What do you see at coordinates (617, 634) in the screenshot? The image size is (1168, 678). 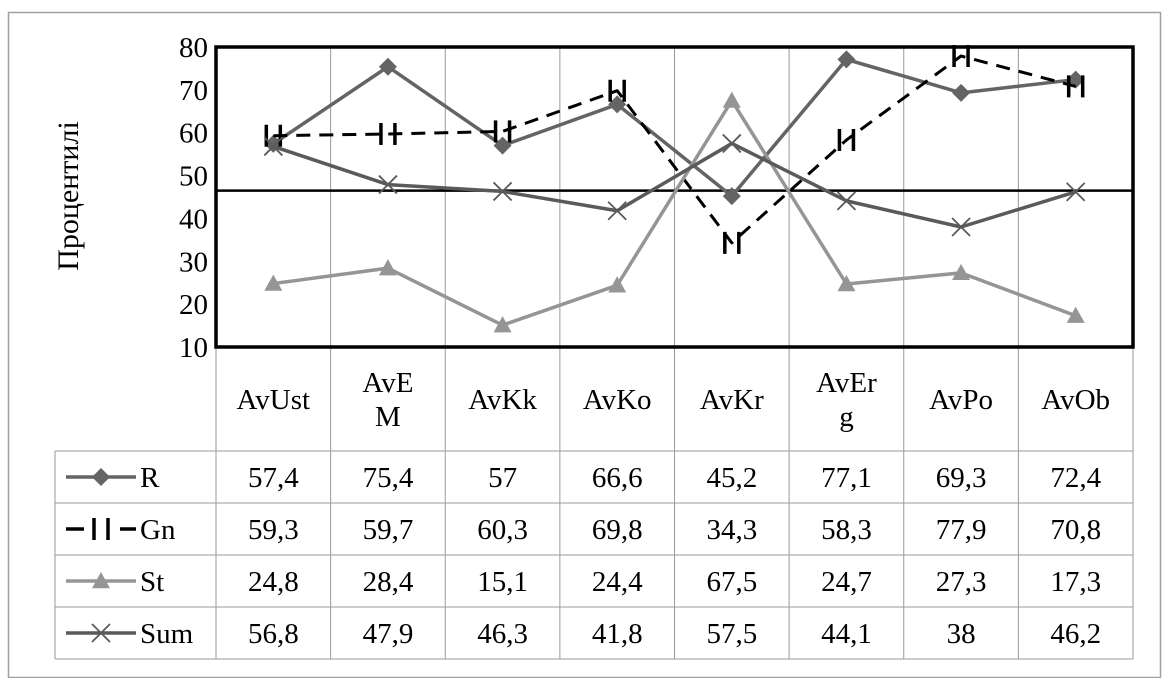 I see `data-label: 41,8` at bounding box center [617, 634].